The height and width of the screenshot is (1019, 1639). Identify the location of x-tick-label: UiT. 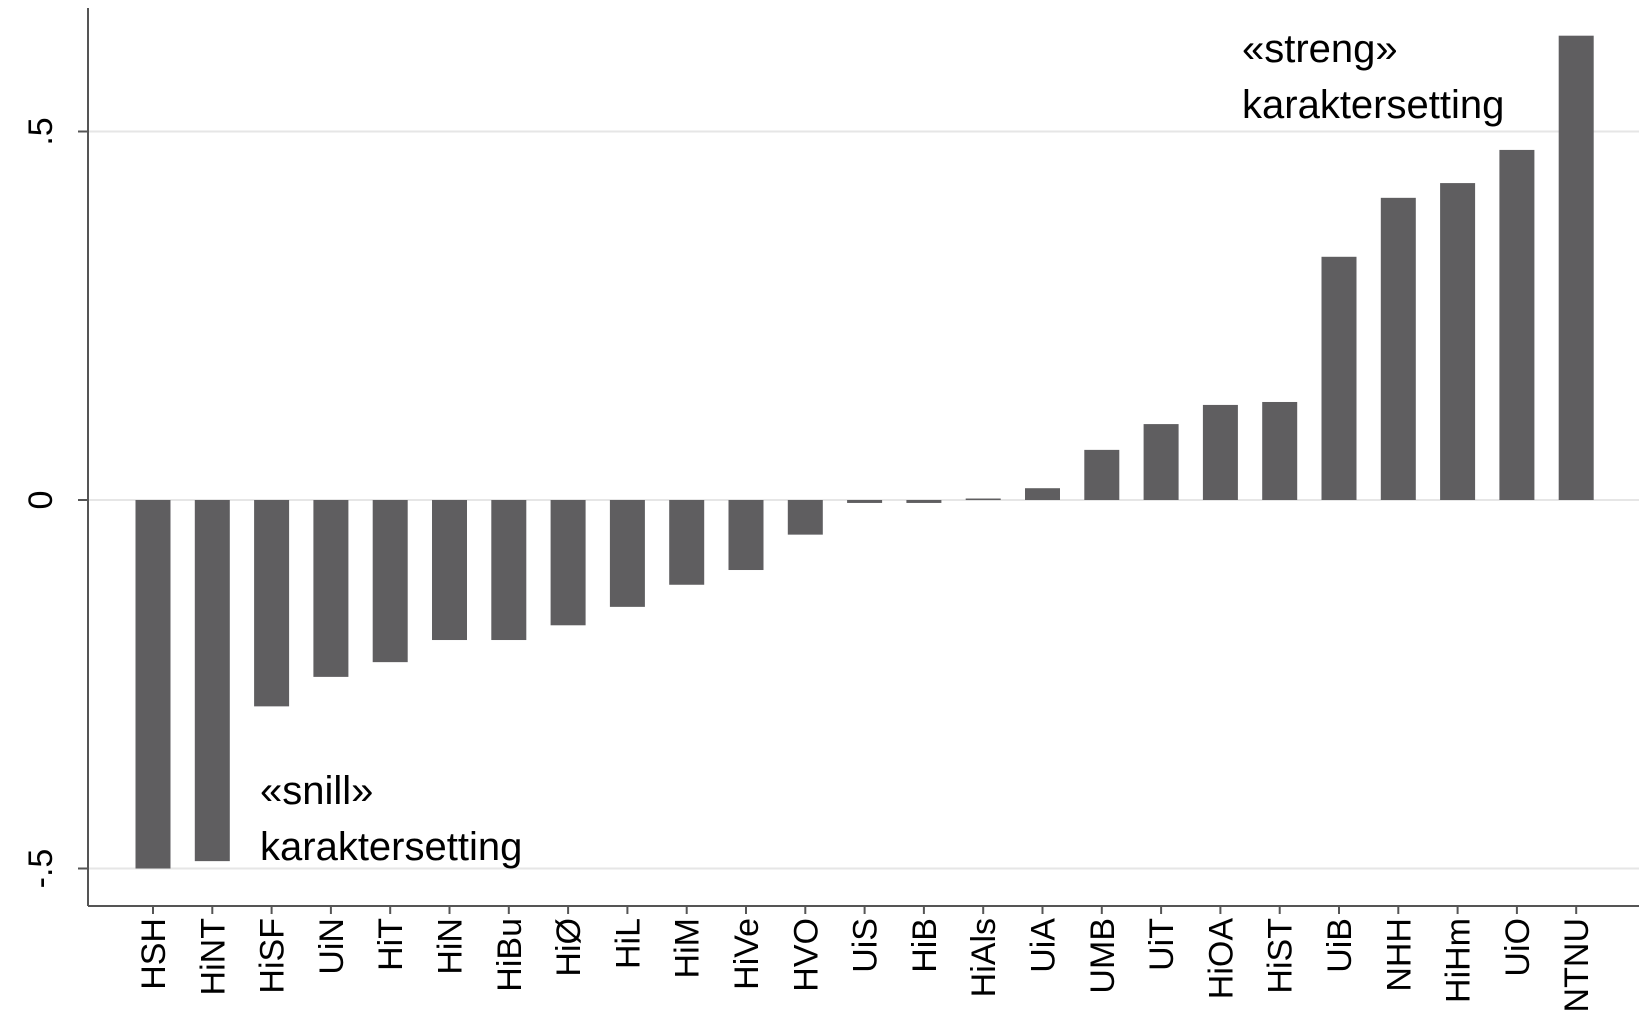
(1162, 944).